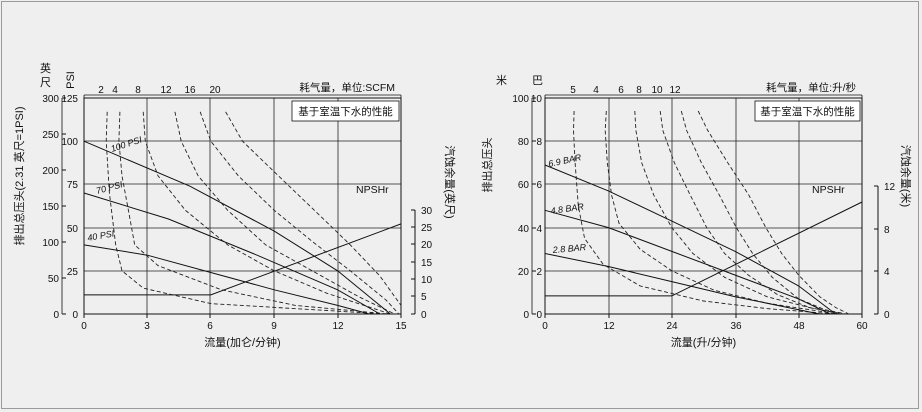 This screenshot has height=412, width=922. Describe the element at coordinates (887, 230) in the screenshot. I see `chart2-right-axis-tick: 8` at that location.